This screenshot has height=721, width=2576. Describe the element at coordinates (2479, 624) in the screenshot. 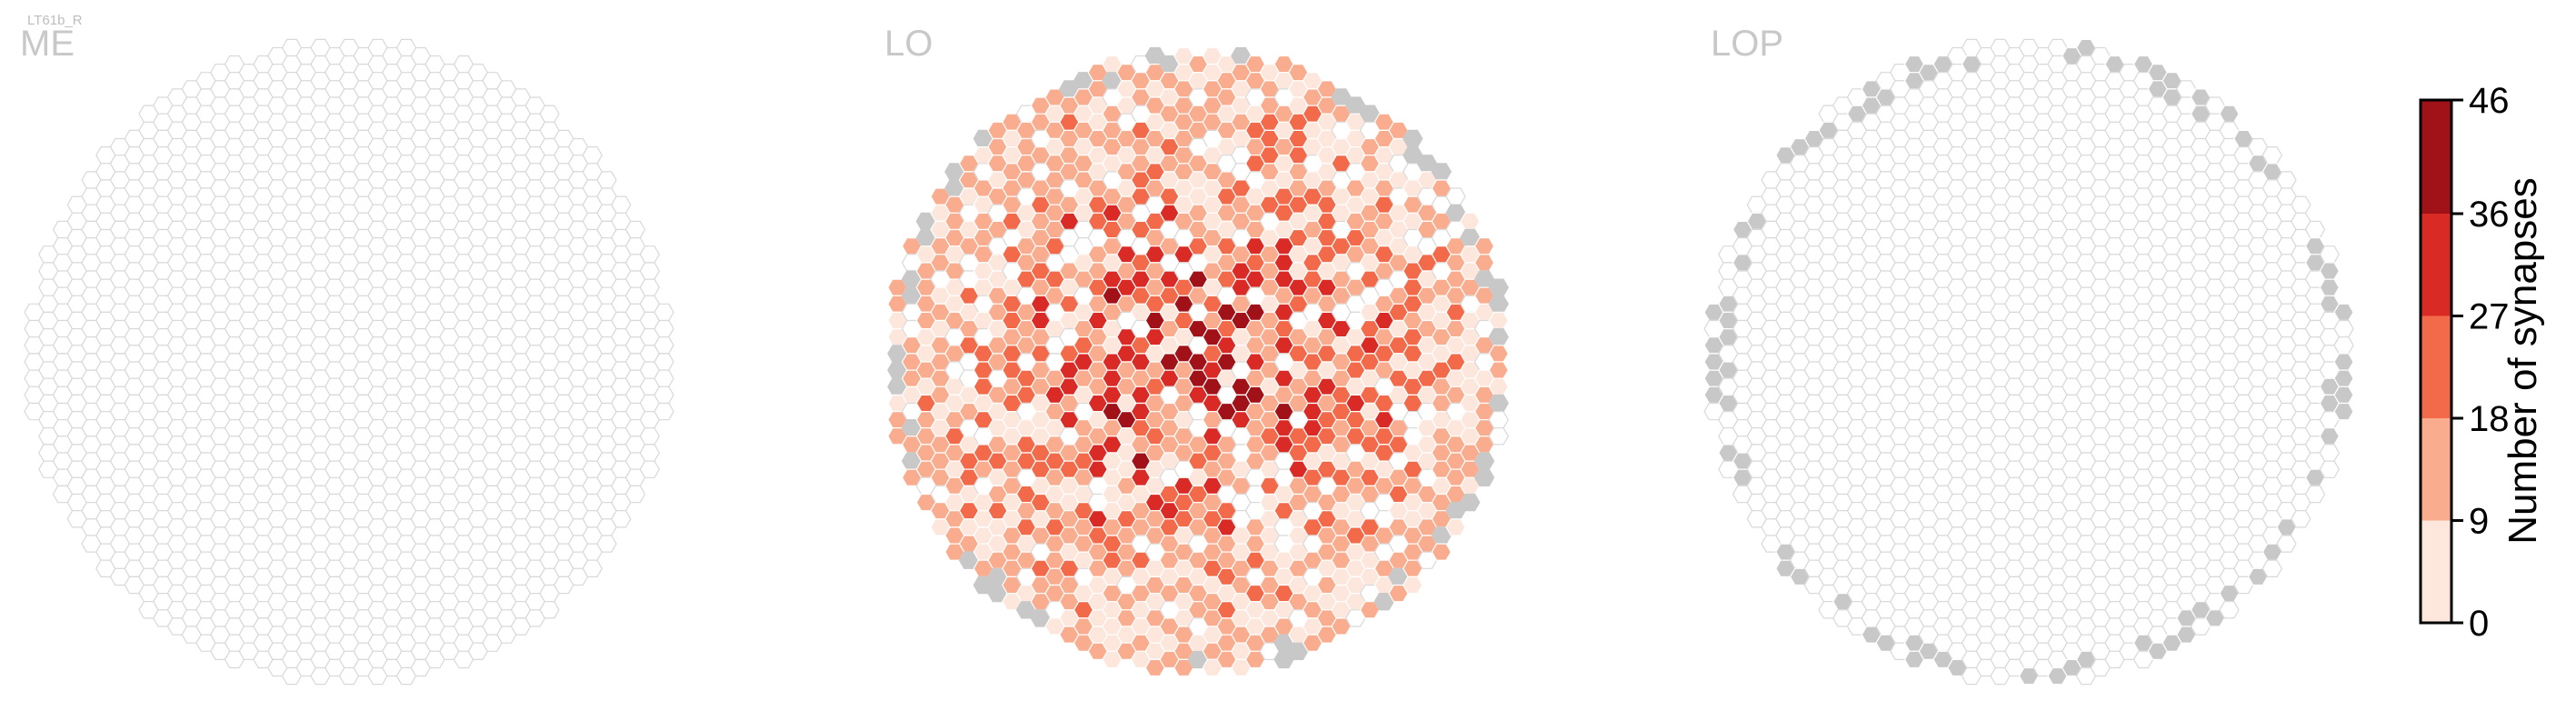

I see `colorbar-tick-label: 0` at that location.